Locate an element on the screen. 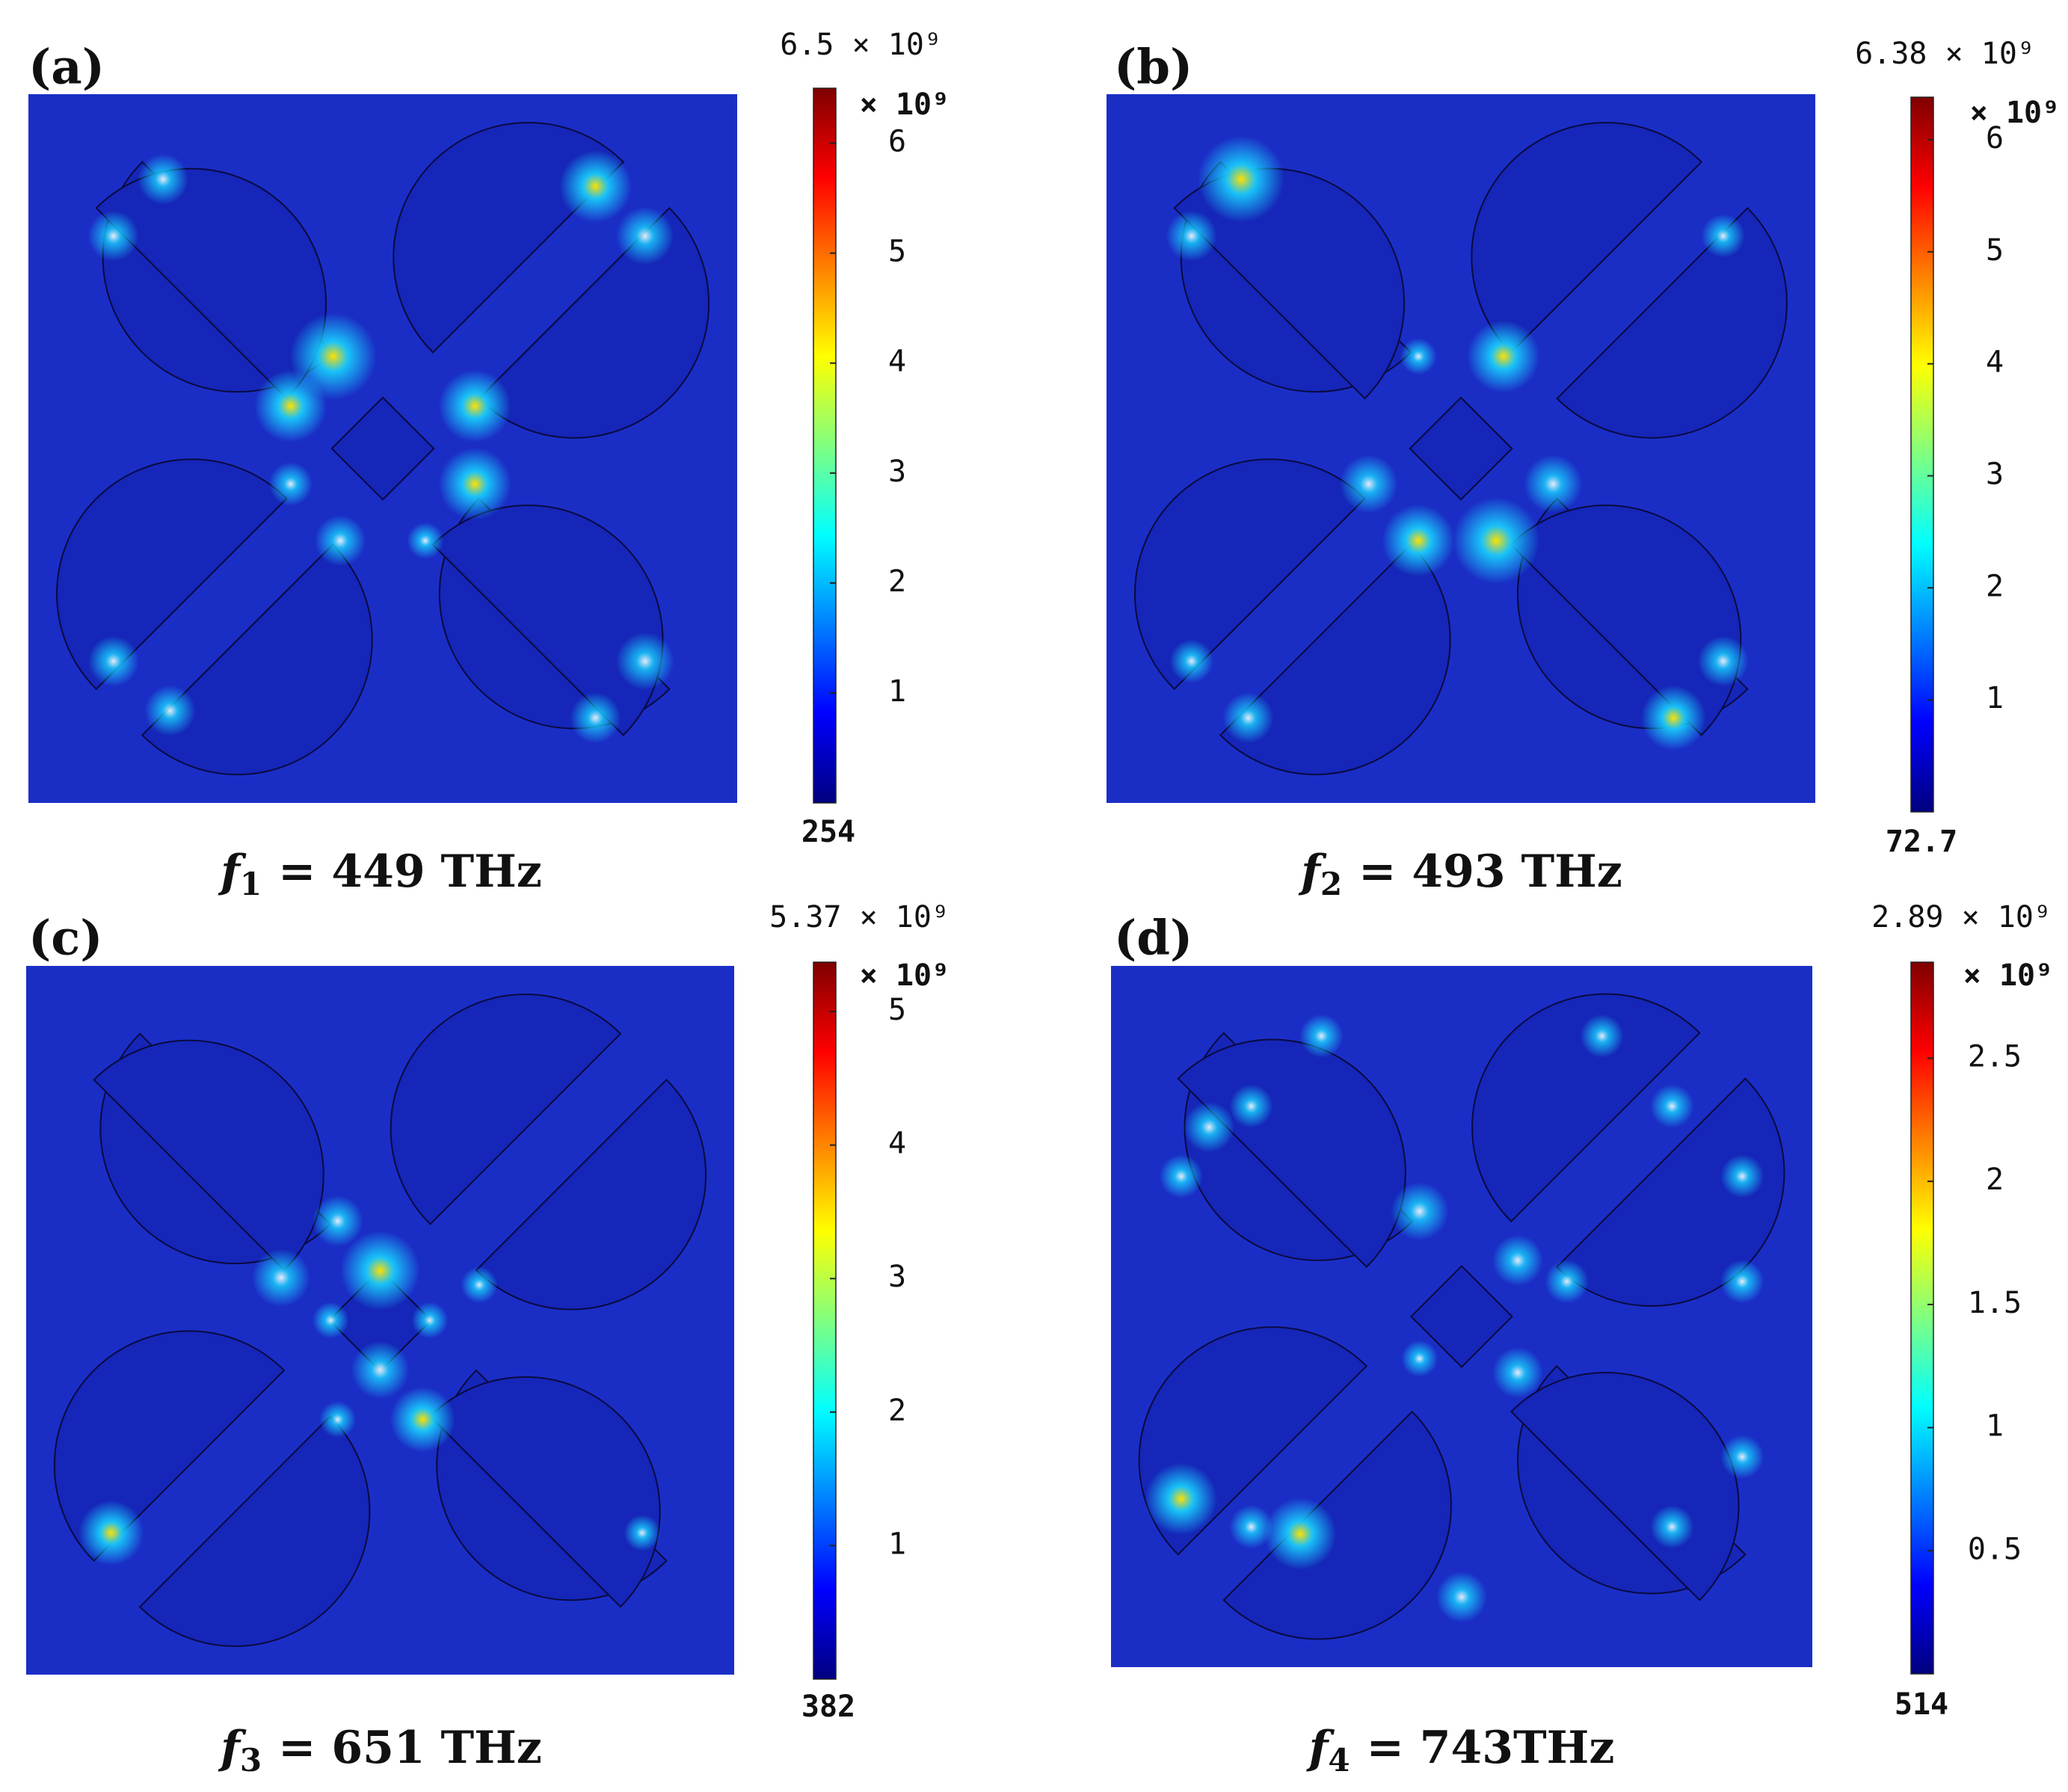 The height and width of the screenshot is (1792, 2068). frequency-value: = 493 THz is located at coordinates (1490, 872).